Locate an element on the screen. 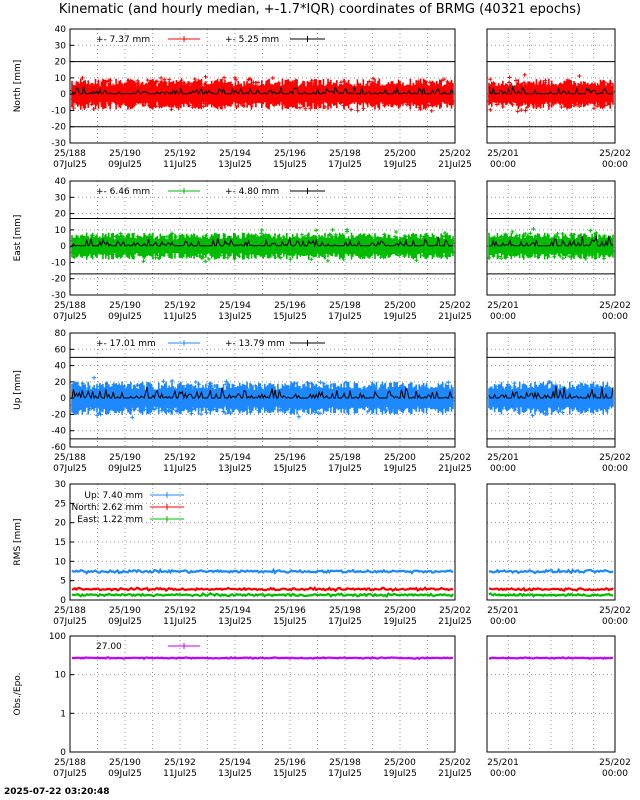 Image resolution: width=640 pixels, height=800 pixels. legend-entry: +- 4.80 mm is located at coordinates (252, 192).